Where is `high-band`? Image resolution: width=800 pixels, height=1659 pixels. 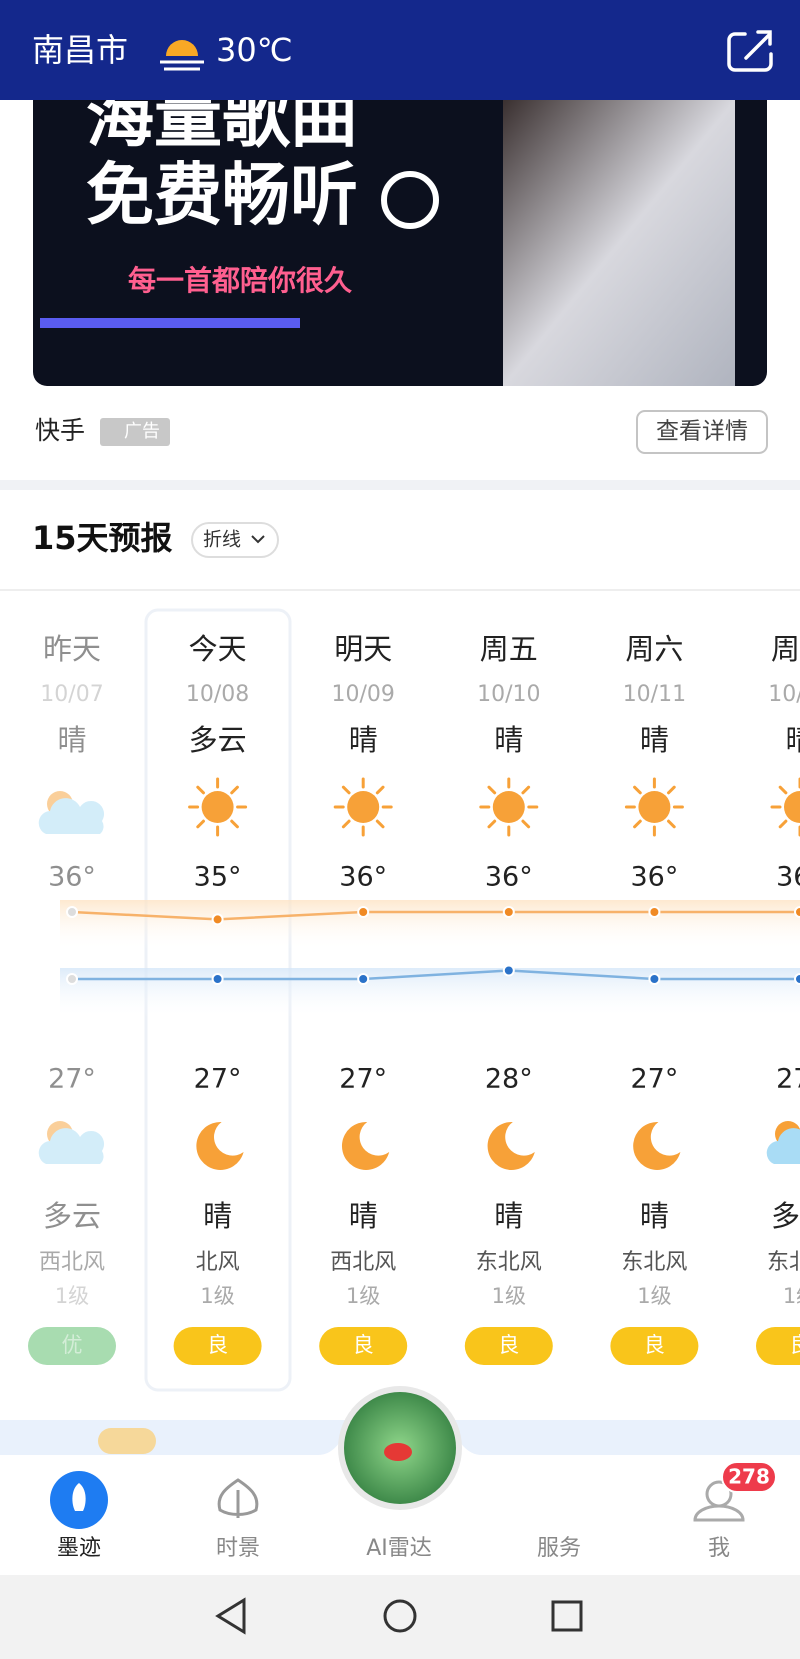 high-band is located at coordinates (430, 925).